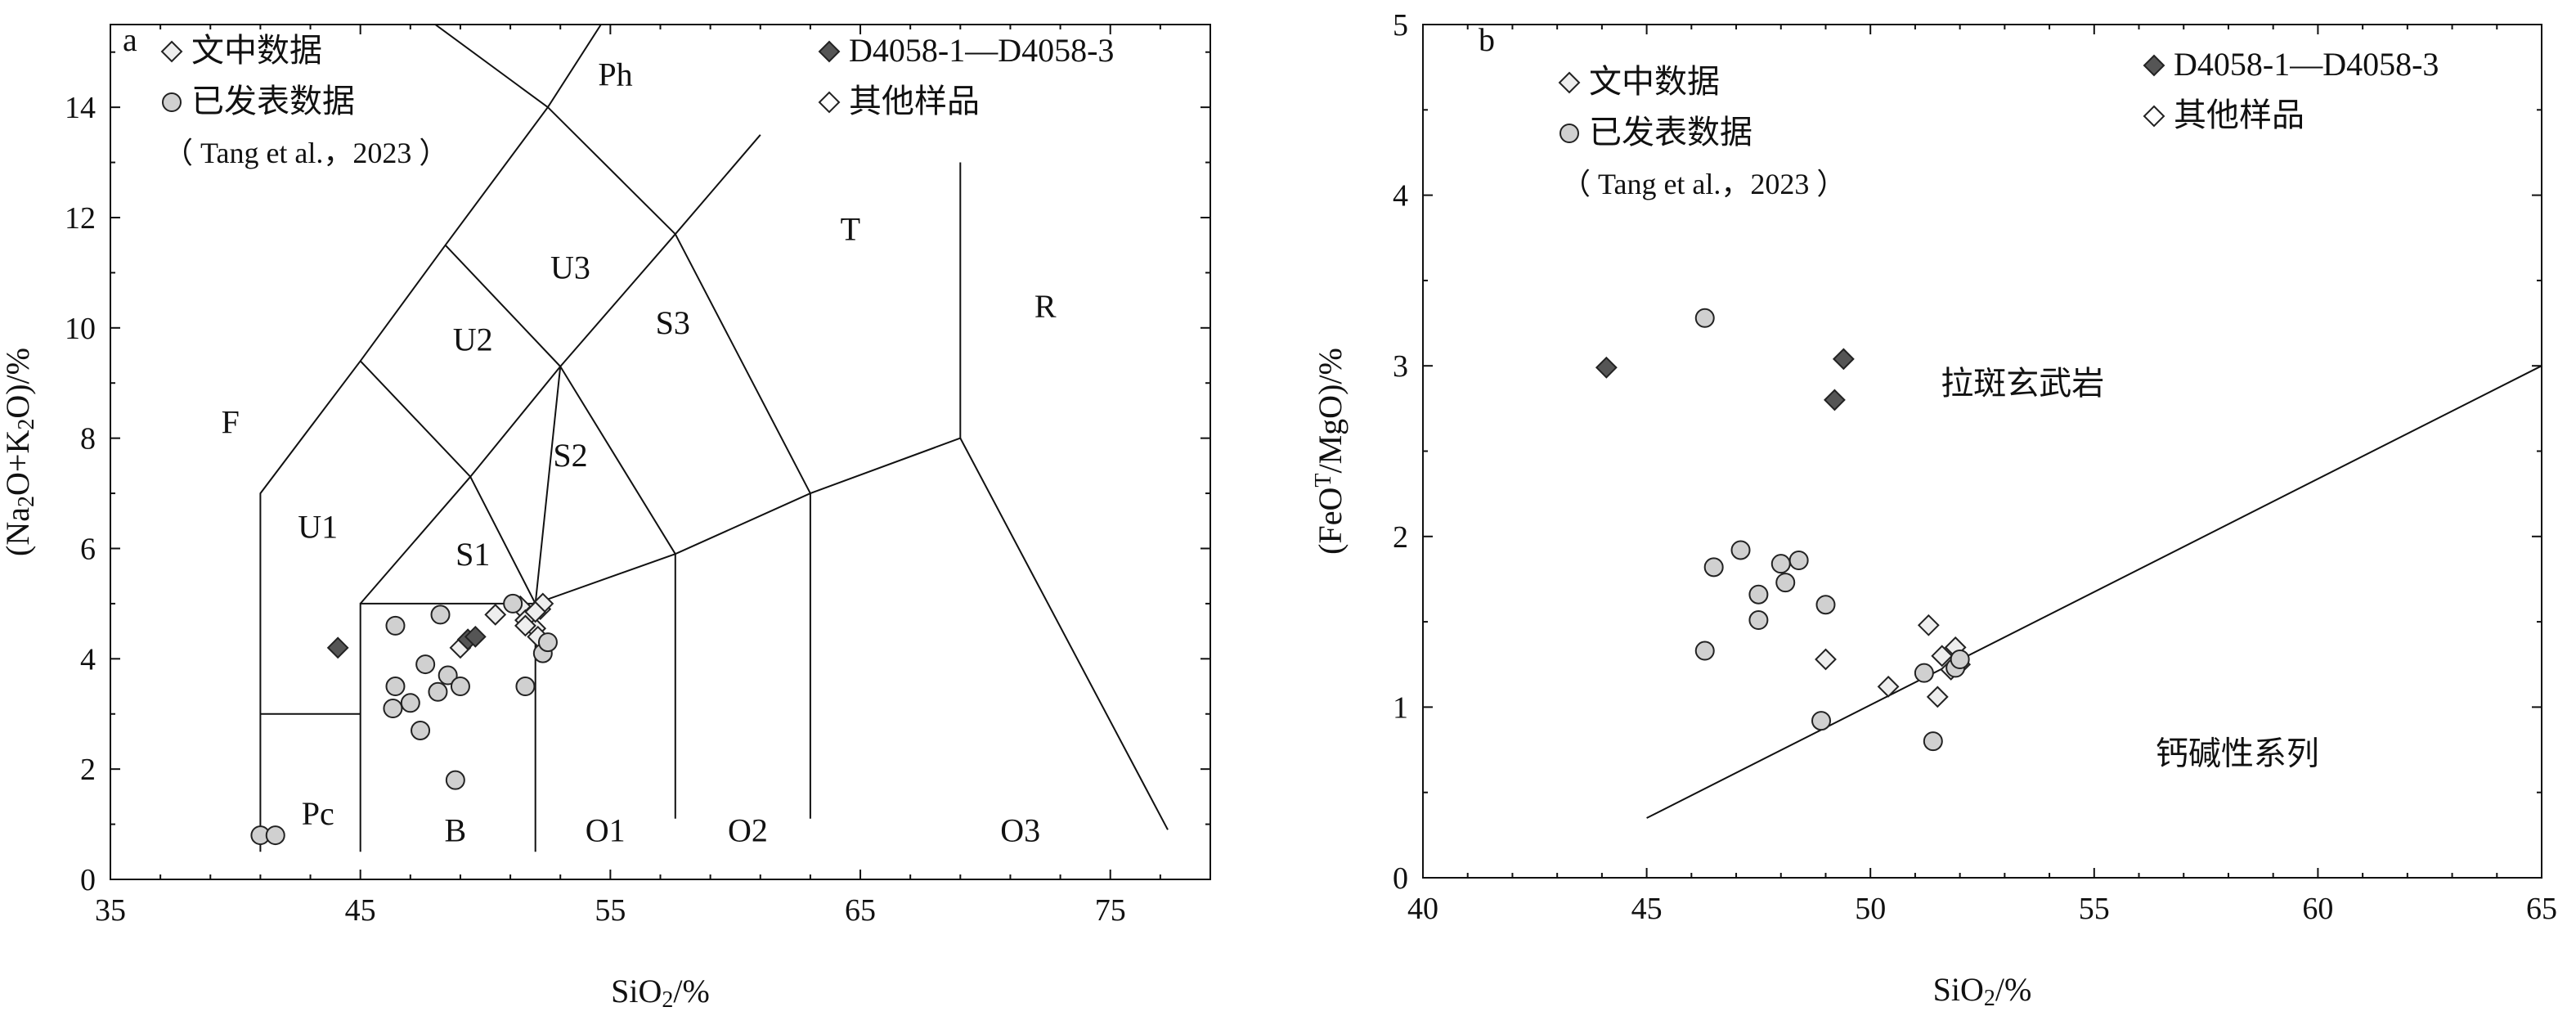  What do you see at coordinates (19, 452) in the screenshot?
I see `y-axis-label: (Na2O+K2O)/%` at bounding box center [19, 452].